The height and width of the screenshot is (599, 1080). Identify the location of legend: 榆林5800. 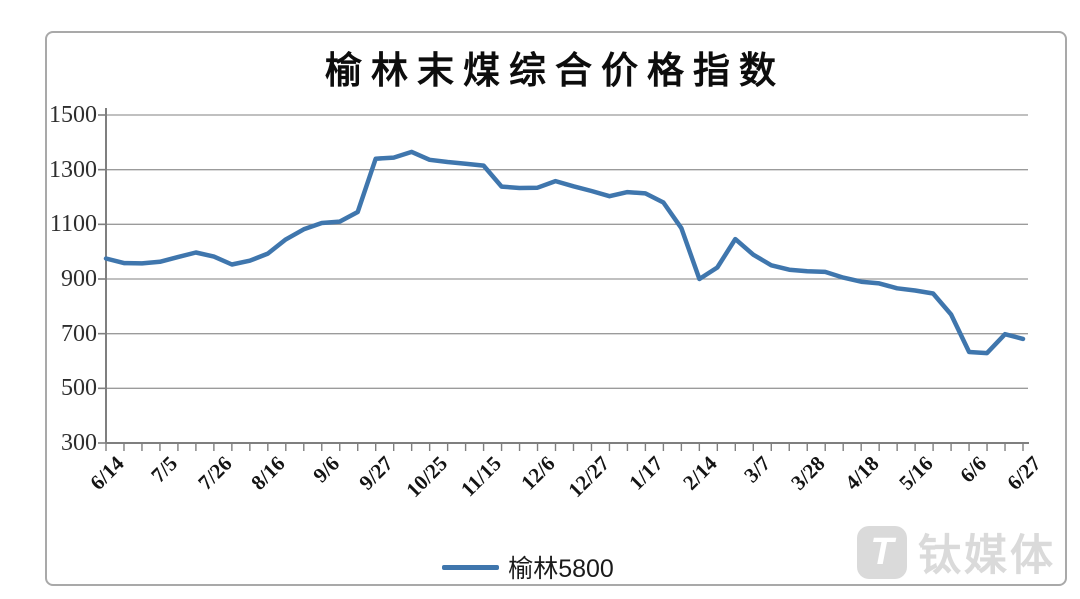
(528, 567).